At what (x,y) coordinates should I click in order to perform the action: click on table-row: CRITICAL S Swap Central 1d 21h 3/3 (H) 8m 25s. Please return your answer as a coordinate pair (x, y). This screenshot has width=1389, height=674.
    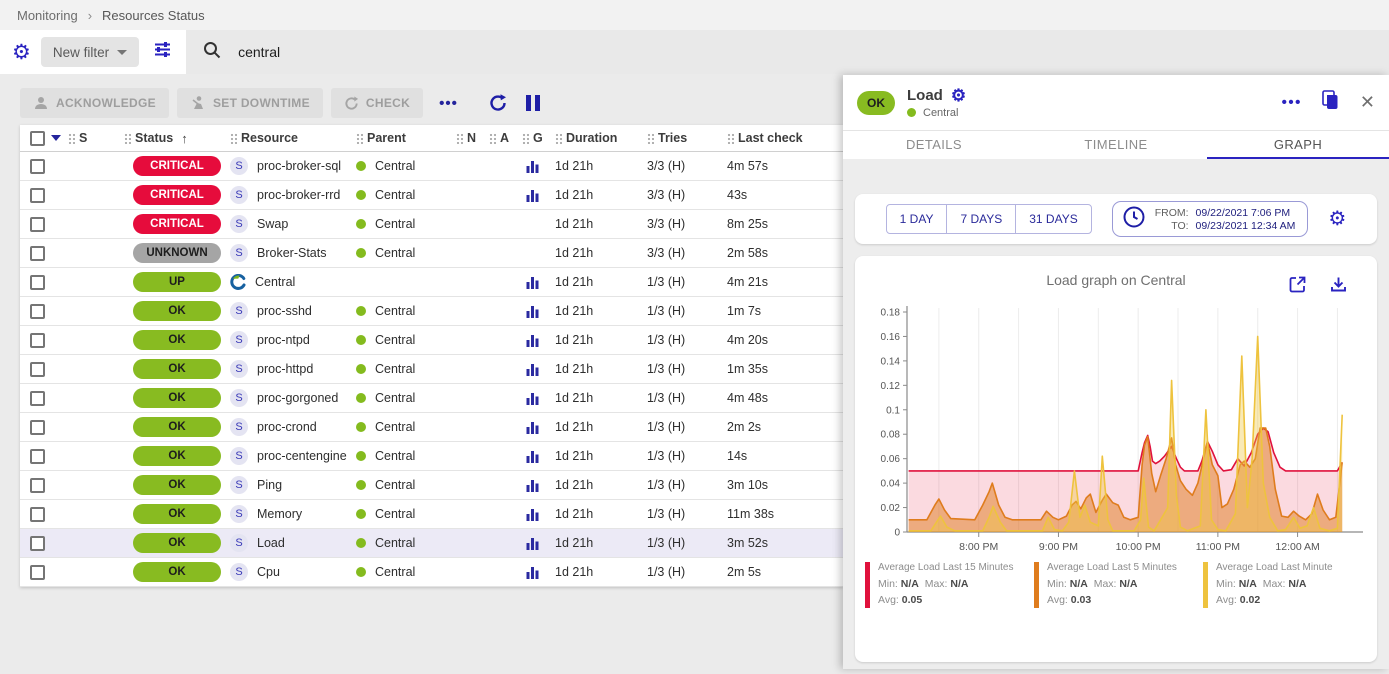
    Looking at the image, I should click on (431, 224).